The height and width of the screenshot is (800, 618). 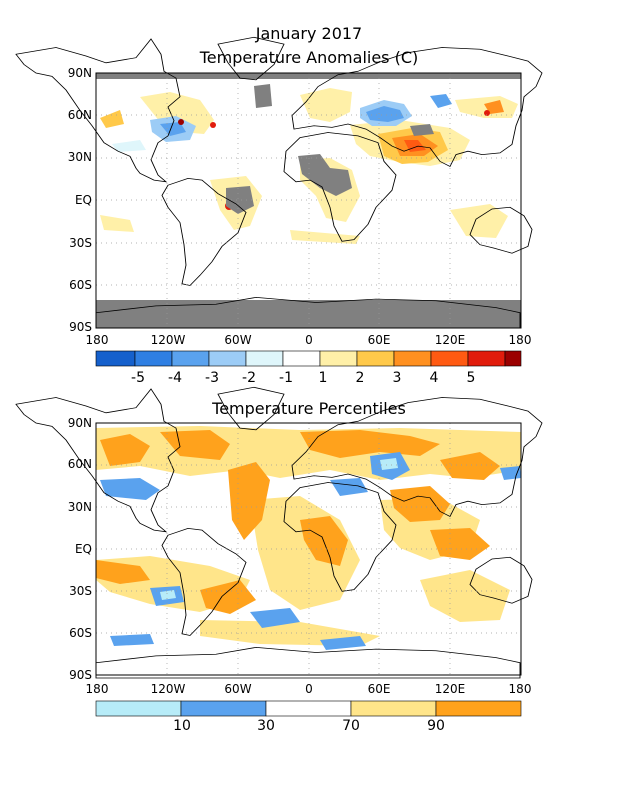 I want to click on top-map-title: Temperature Anomalies (C), so click(x=309, y=57).